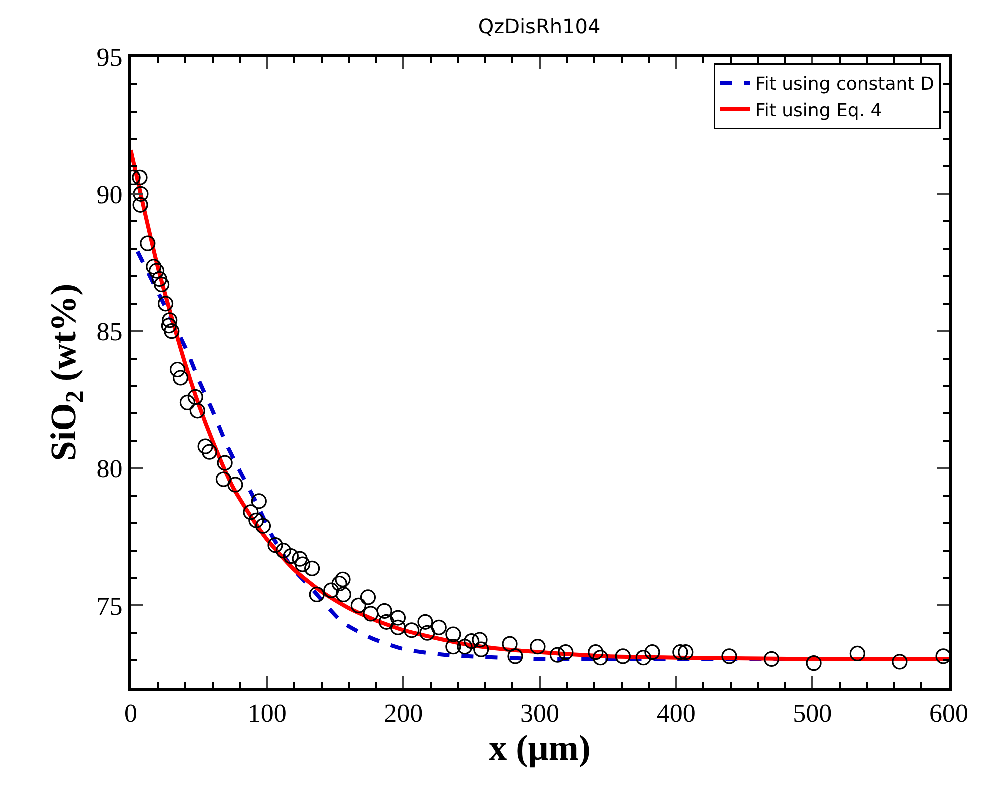 The height and width of the screenshot is (786, 981). What do you see at coordinates (676, 713) in the screenshot?
I see `x-tick-label: 400` at bounding box center [676, 713].